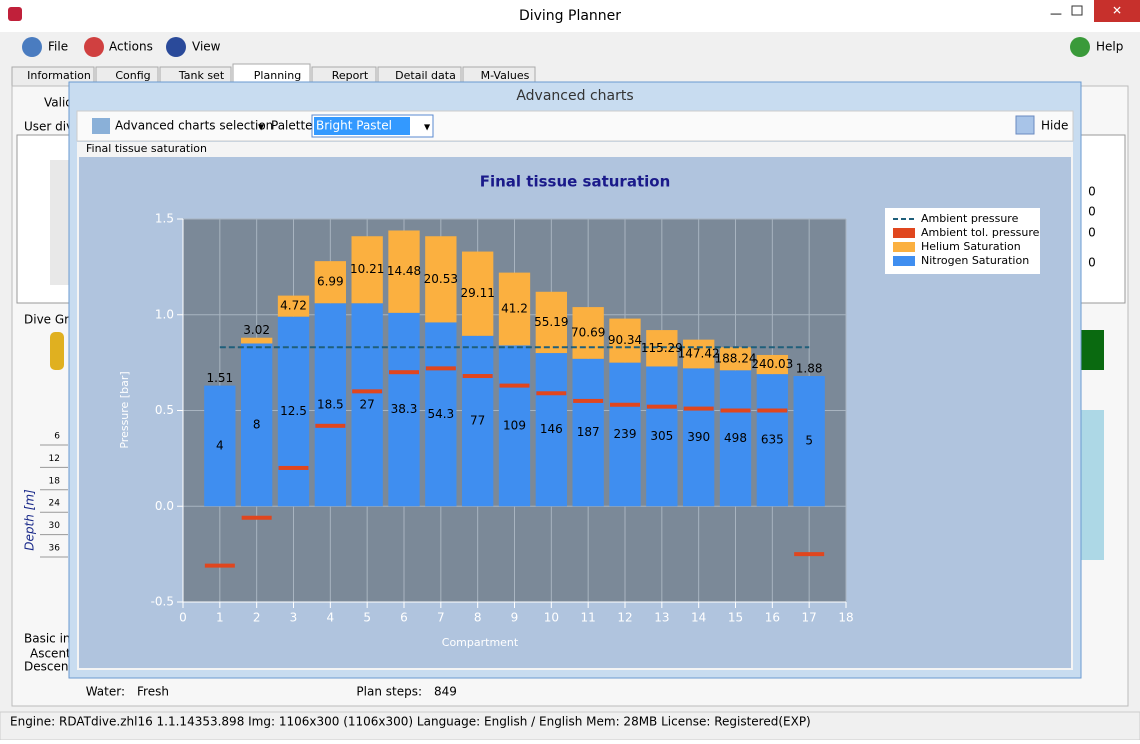  I want to click on bar-label: 41.2, so click(514, 309).